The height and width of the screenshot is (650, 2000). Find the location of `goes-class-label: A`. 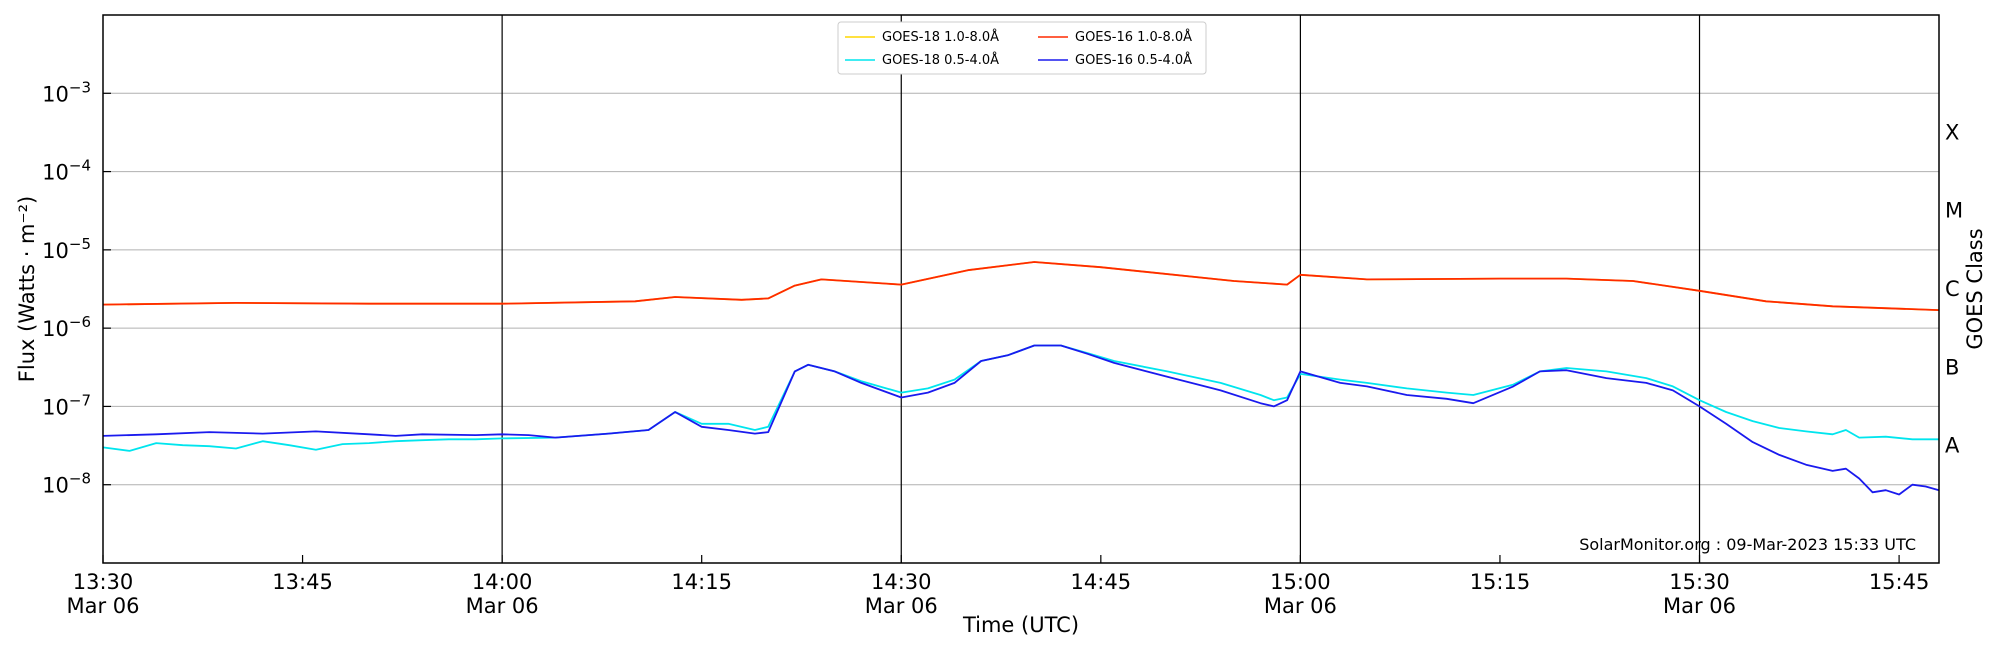

goes-class-label: A is located at coordinates (1952, 446).